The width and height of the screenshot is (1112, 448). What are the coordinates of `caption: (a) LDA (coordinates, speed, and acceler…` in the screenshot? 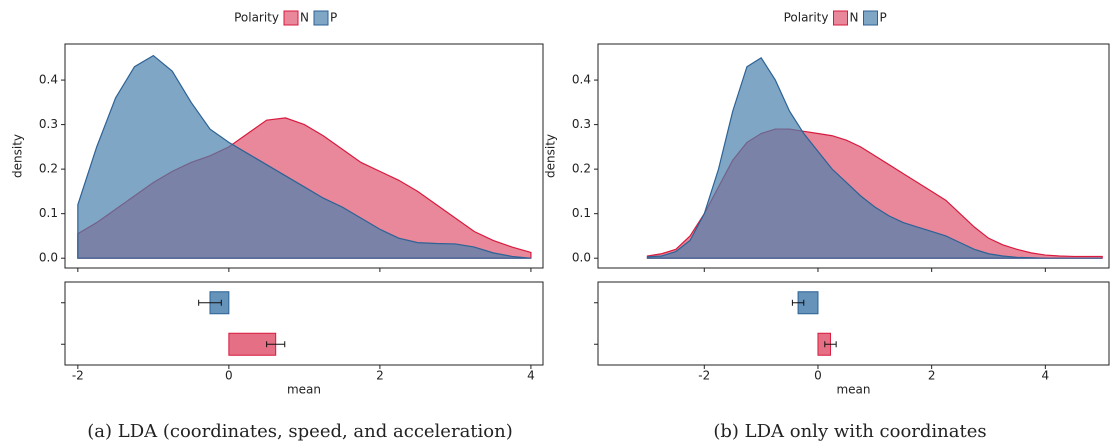 It's located at (300, 431).